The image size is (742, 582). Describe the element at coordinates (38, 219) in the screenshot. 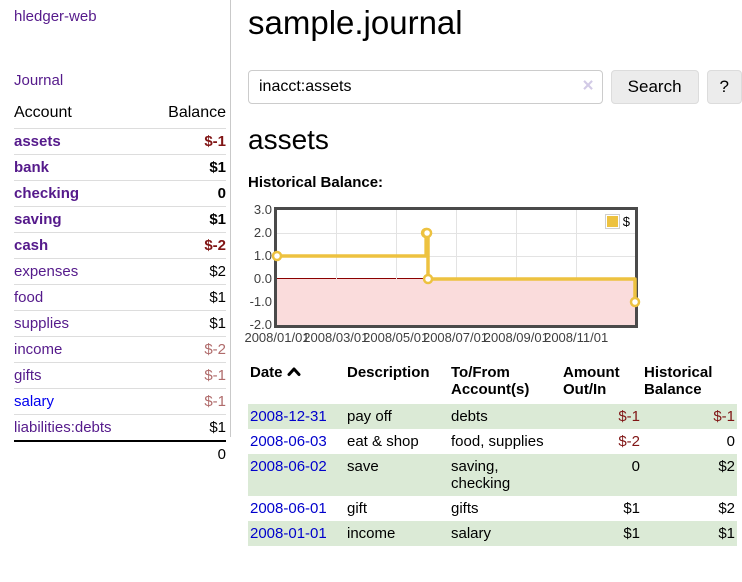

I see `account-link-saving: saving` at that location.